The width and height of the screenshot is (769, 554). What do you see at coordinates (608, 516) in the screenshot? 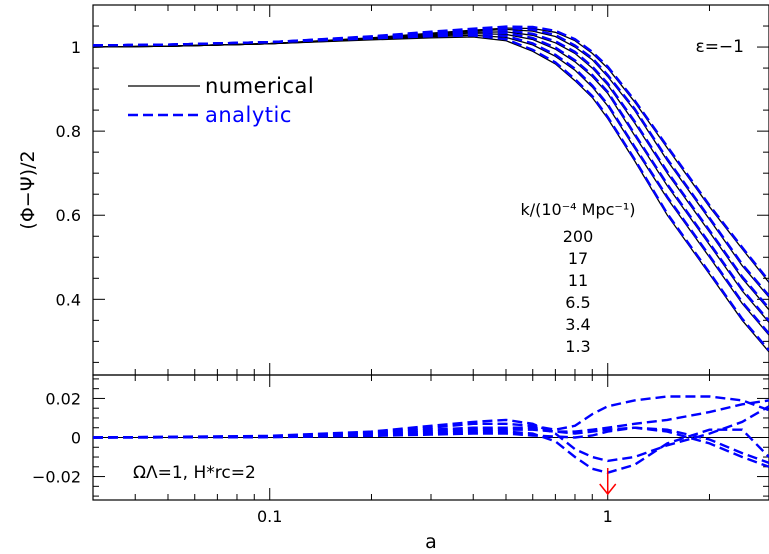
I see `x-tick-label: 1` at bounding box center [608, 516].